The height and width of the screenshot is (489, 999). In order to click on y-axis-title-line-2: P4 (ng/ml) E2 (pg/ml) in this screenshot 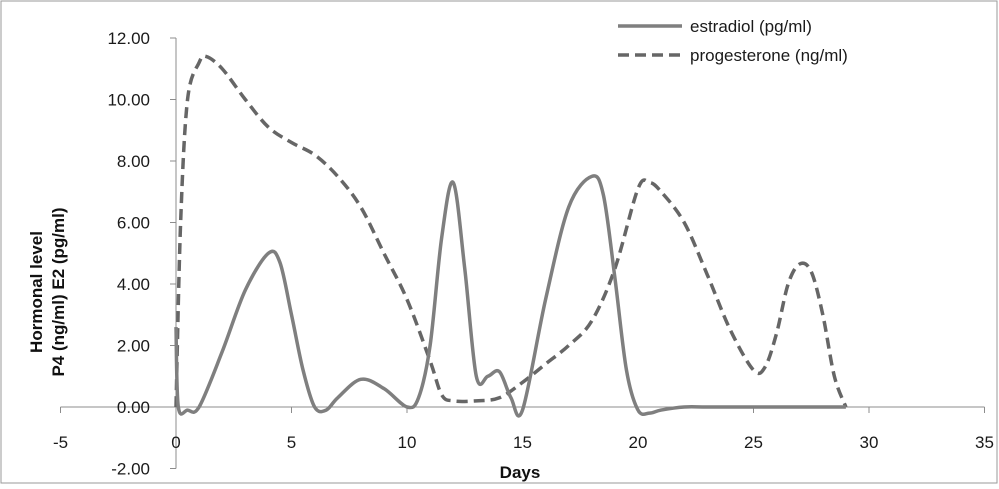, I will do `click(58, 291)`.